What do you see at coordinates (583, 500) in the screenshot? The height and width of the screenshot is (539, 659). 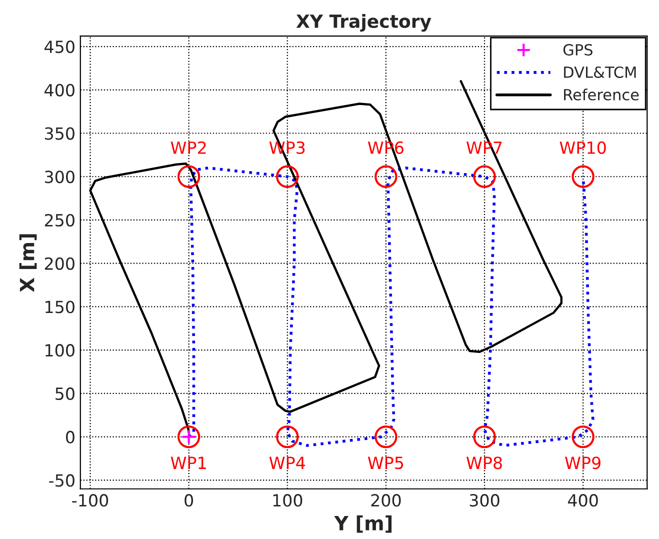 I see `x-tick-label: 400` at bounding box center [583, 500].